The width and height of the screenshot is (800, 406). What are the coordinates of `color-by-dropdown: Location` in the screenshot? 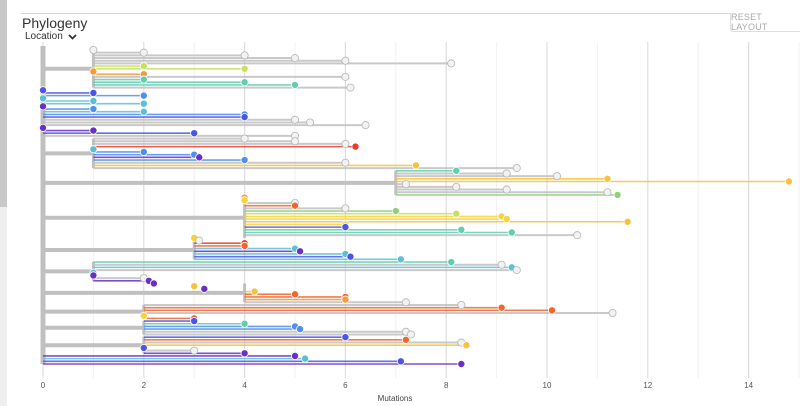 It's located at (51, 36).